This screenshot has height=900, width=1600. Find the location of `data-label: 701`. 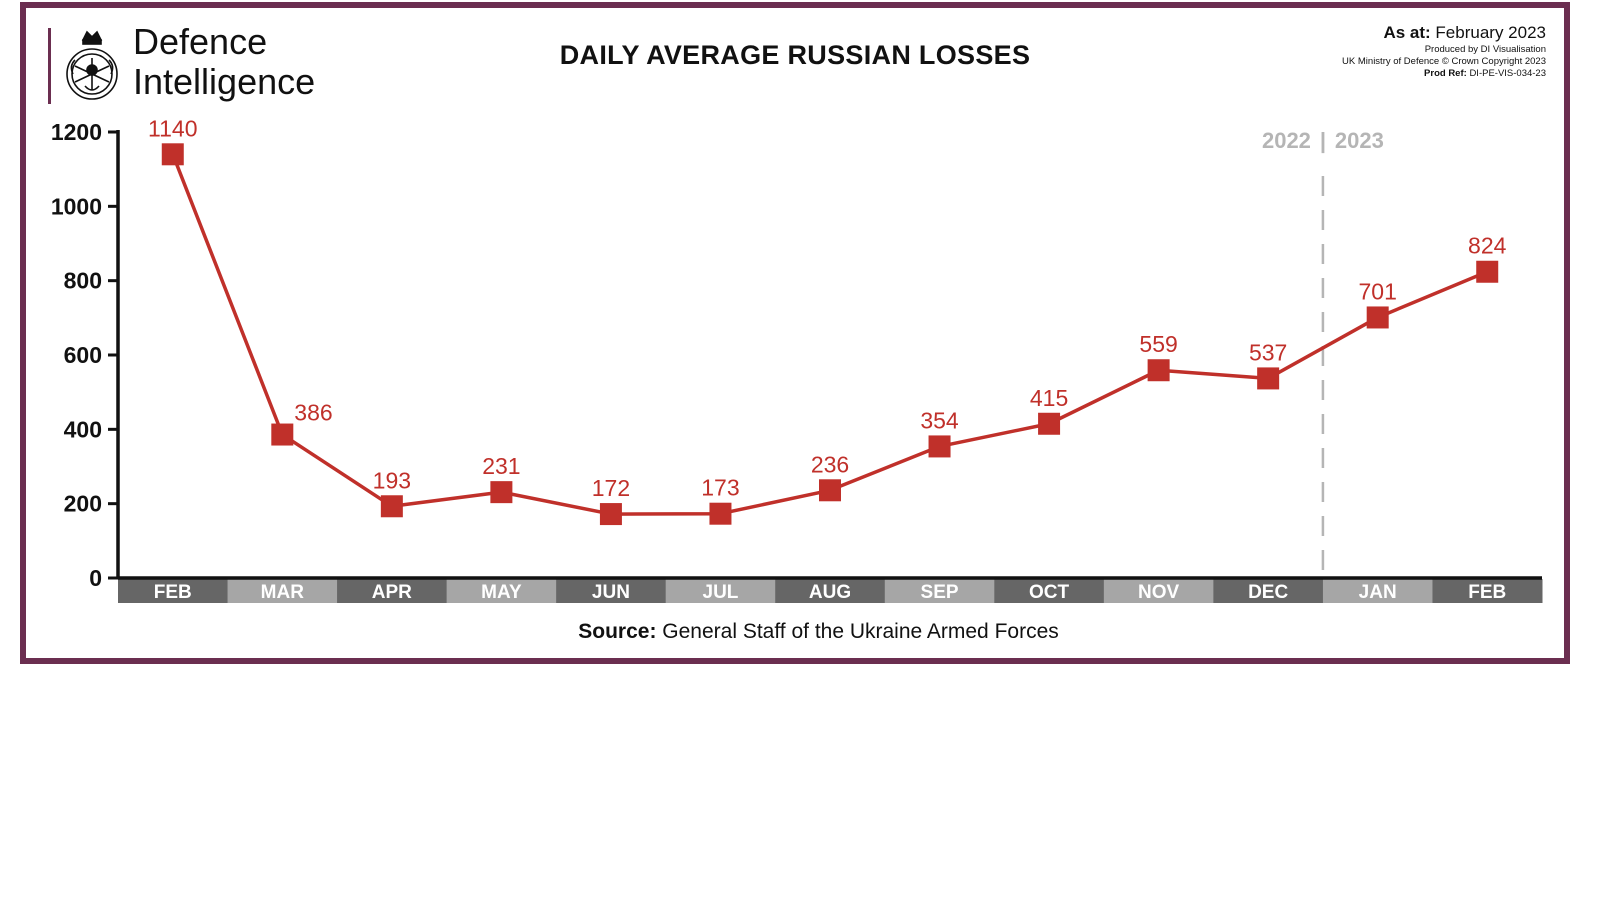

data-label: 701 is located at coordinates (1378, 291).